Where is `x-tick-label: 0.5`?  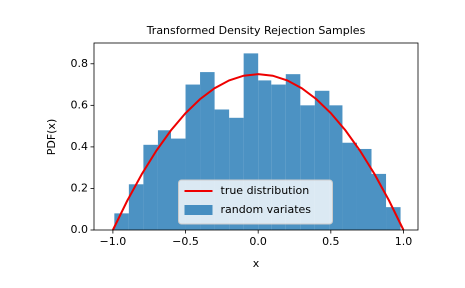
x-tick-label: 0.5 is located at coordinates (331, 241).